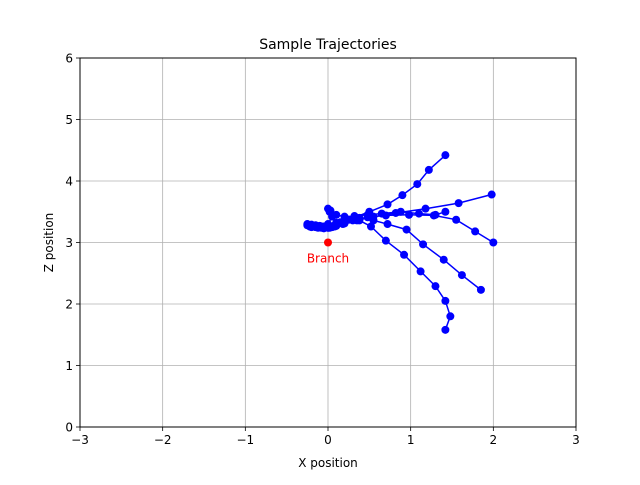 This screenshot has width=640, height=485. I want to click on x-tick-label: −3, so click(80, 440).